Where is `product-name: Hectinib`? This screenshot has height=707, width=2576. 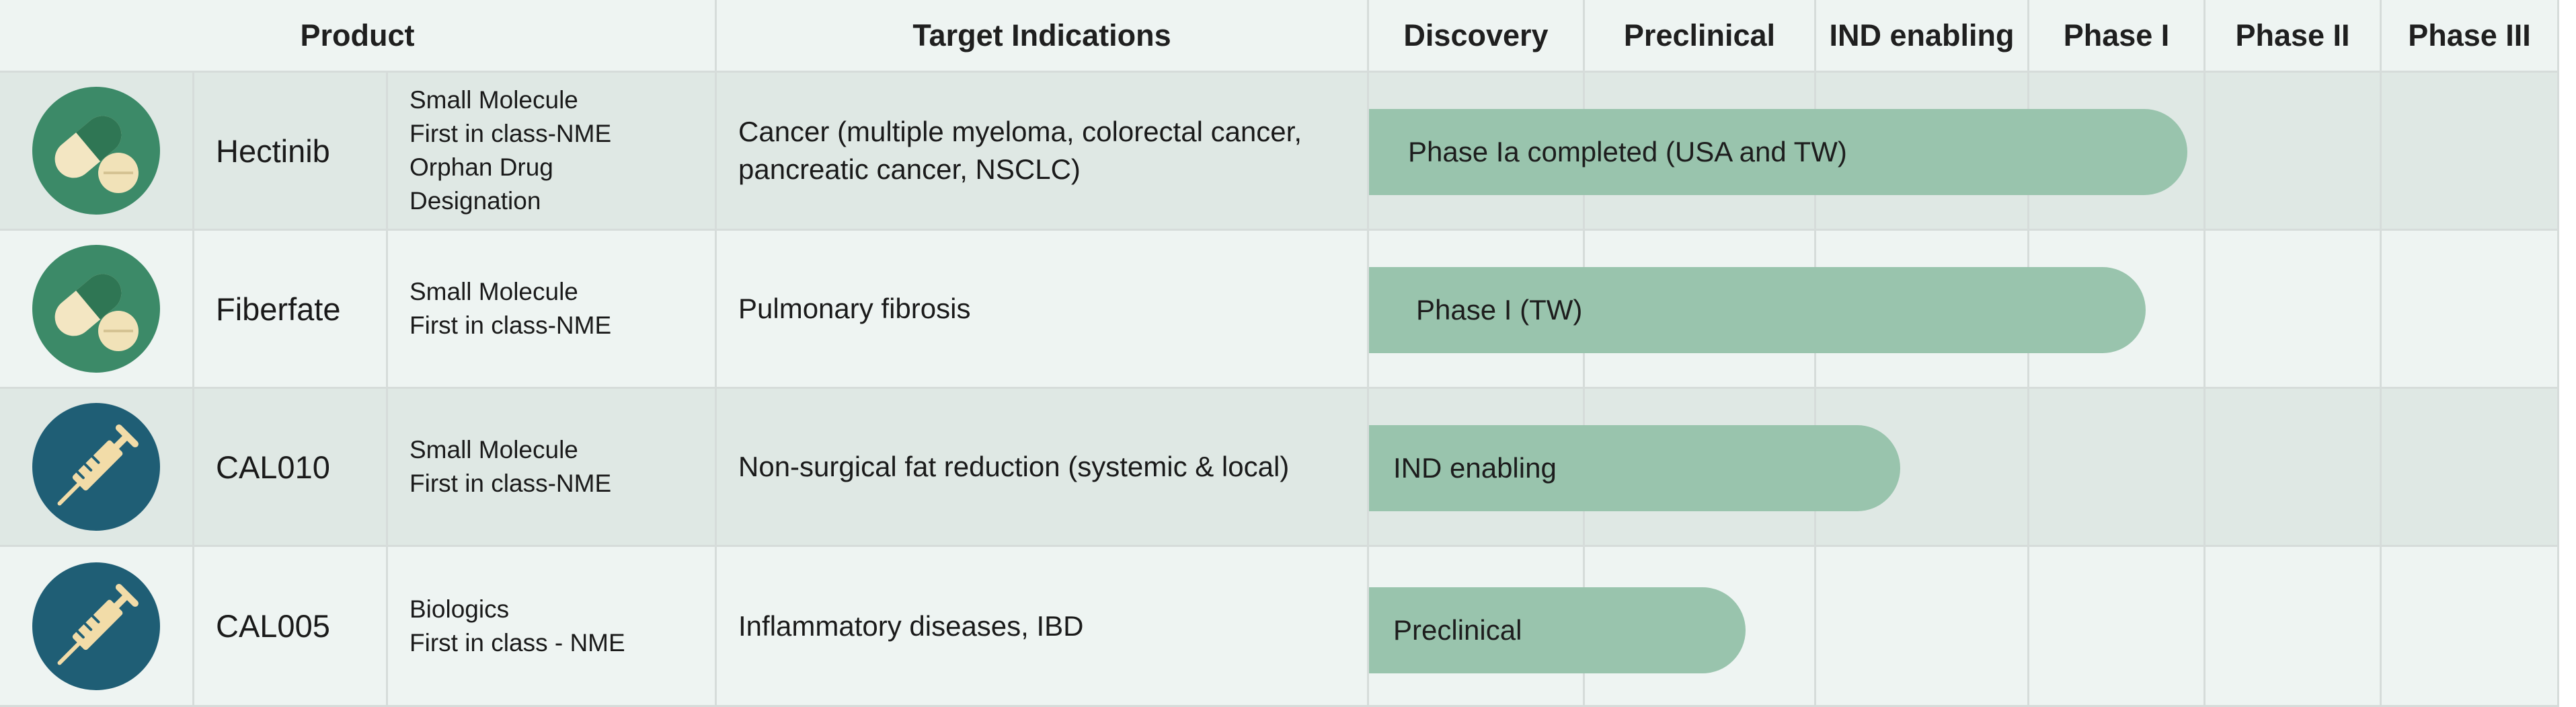
product-name: Hectinib is located at coordinates (291, 152).